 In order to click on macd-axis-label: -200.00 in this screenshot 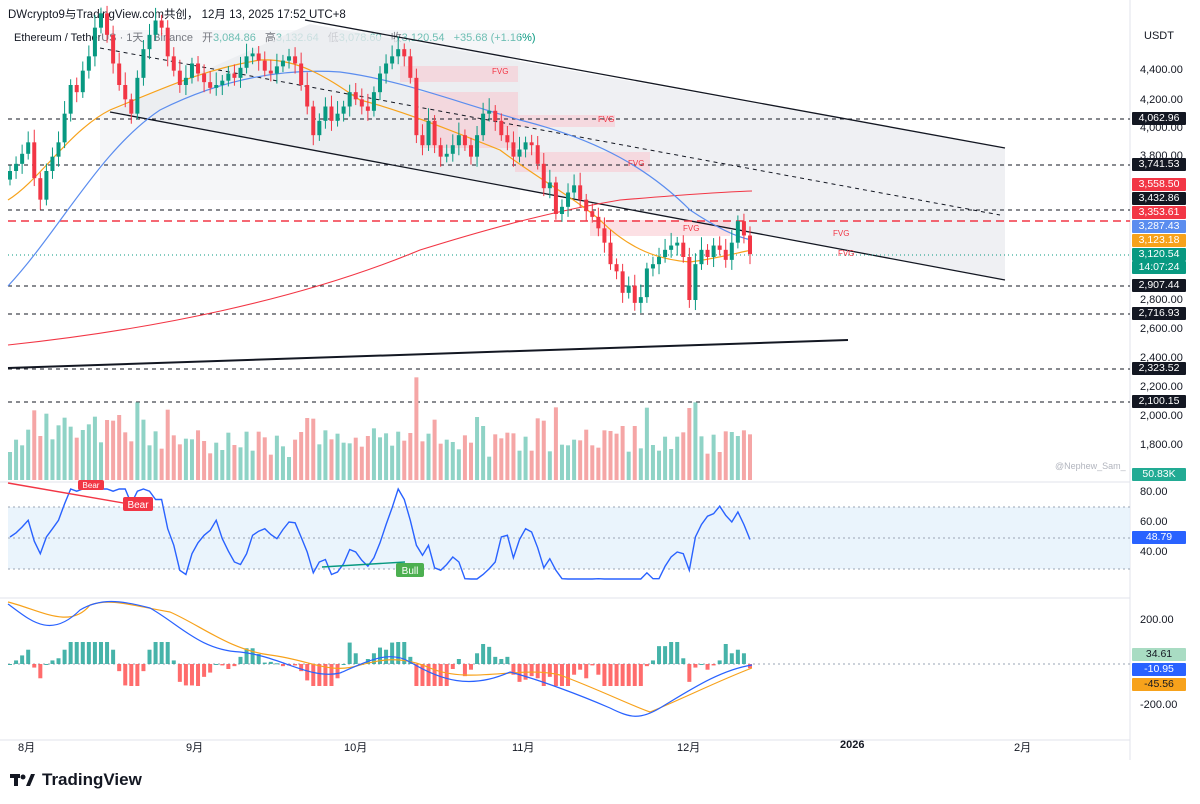, I will do `click(1159, 705)`.